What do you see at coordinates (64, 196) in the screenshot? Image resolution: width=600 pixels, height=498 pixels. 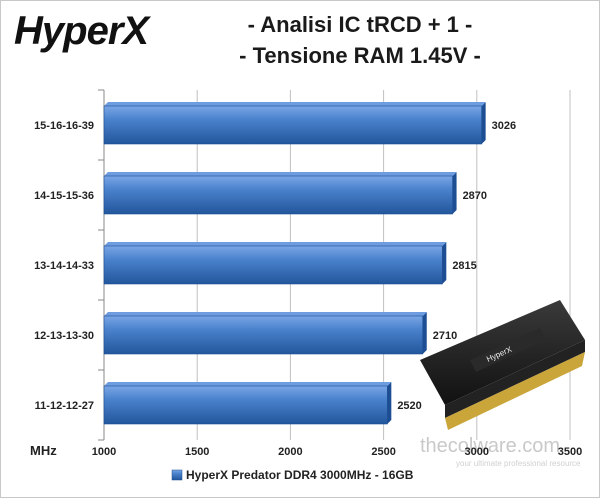 I see `category-label: 14-15-15-36` at bounding box center [64, 196].